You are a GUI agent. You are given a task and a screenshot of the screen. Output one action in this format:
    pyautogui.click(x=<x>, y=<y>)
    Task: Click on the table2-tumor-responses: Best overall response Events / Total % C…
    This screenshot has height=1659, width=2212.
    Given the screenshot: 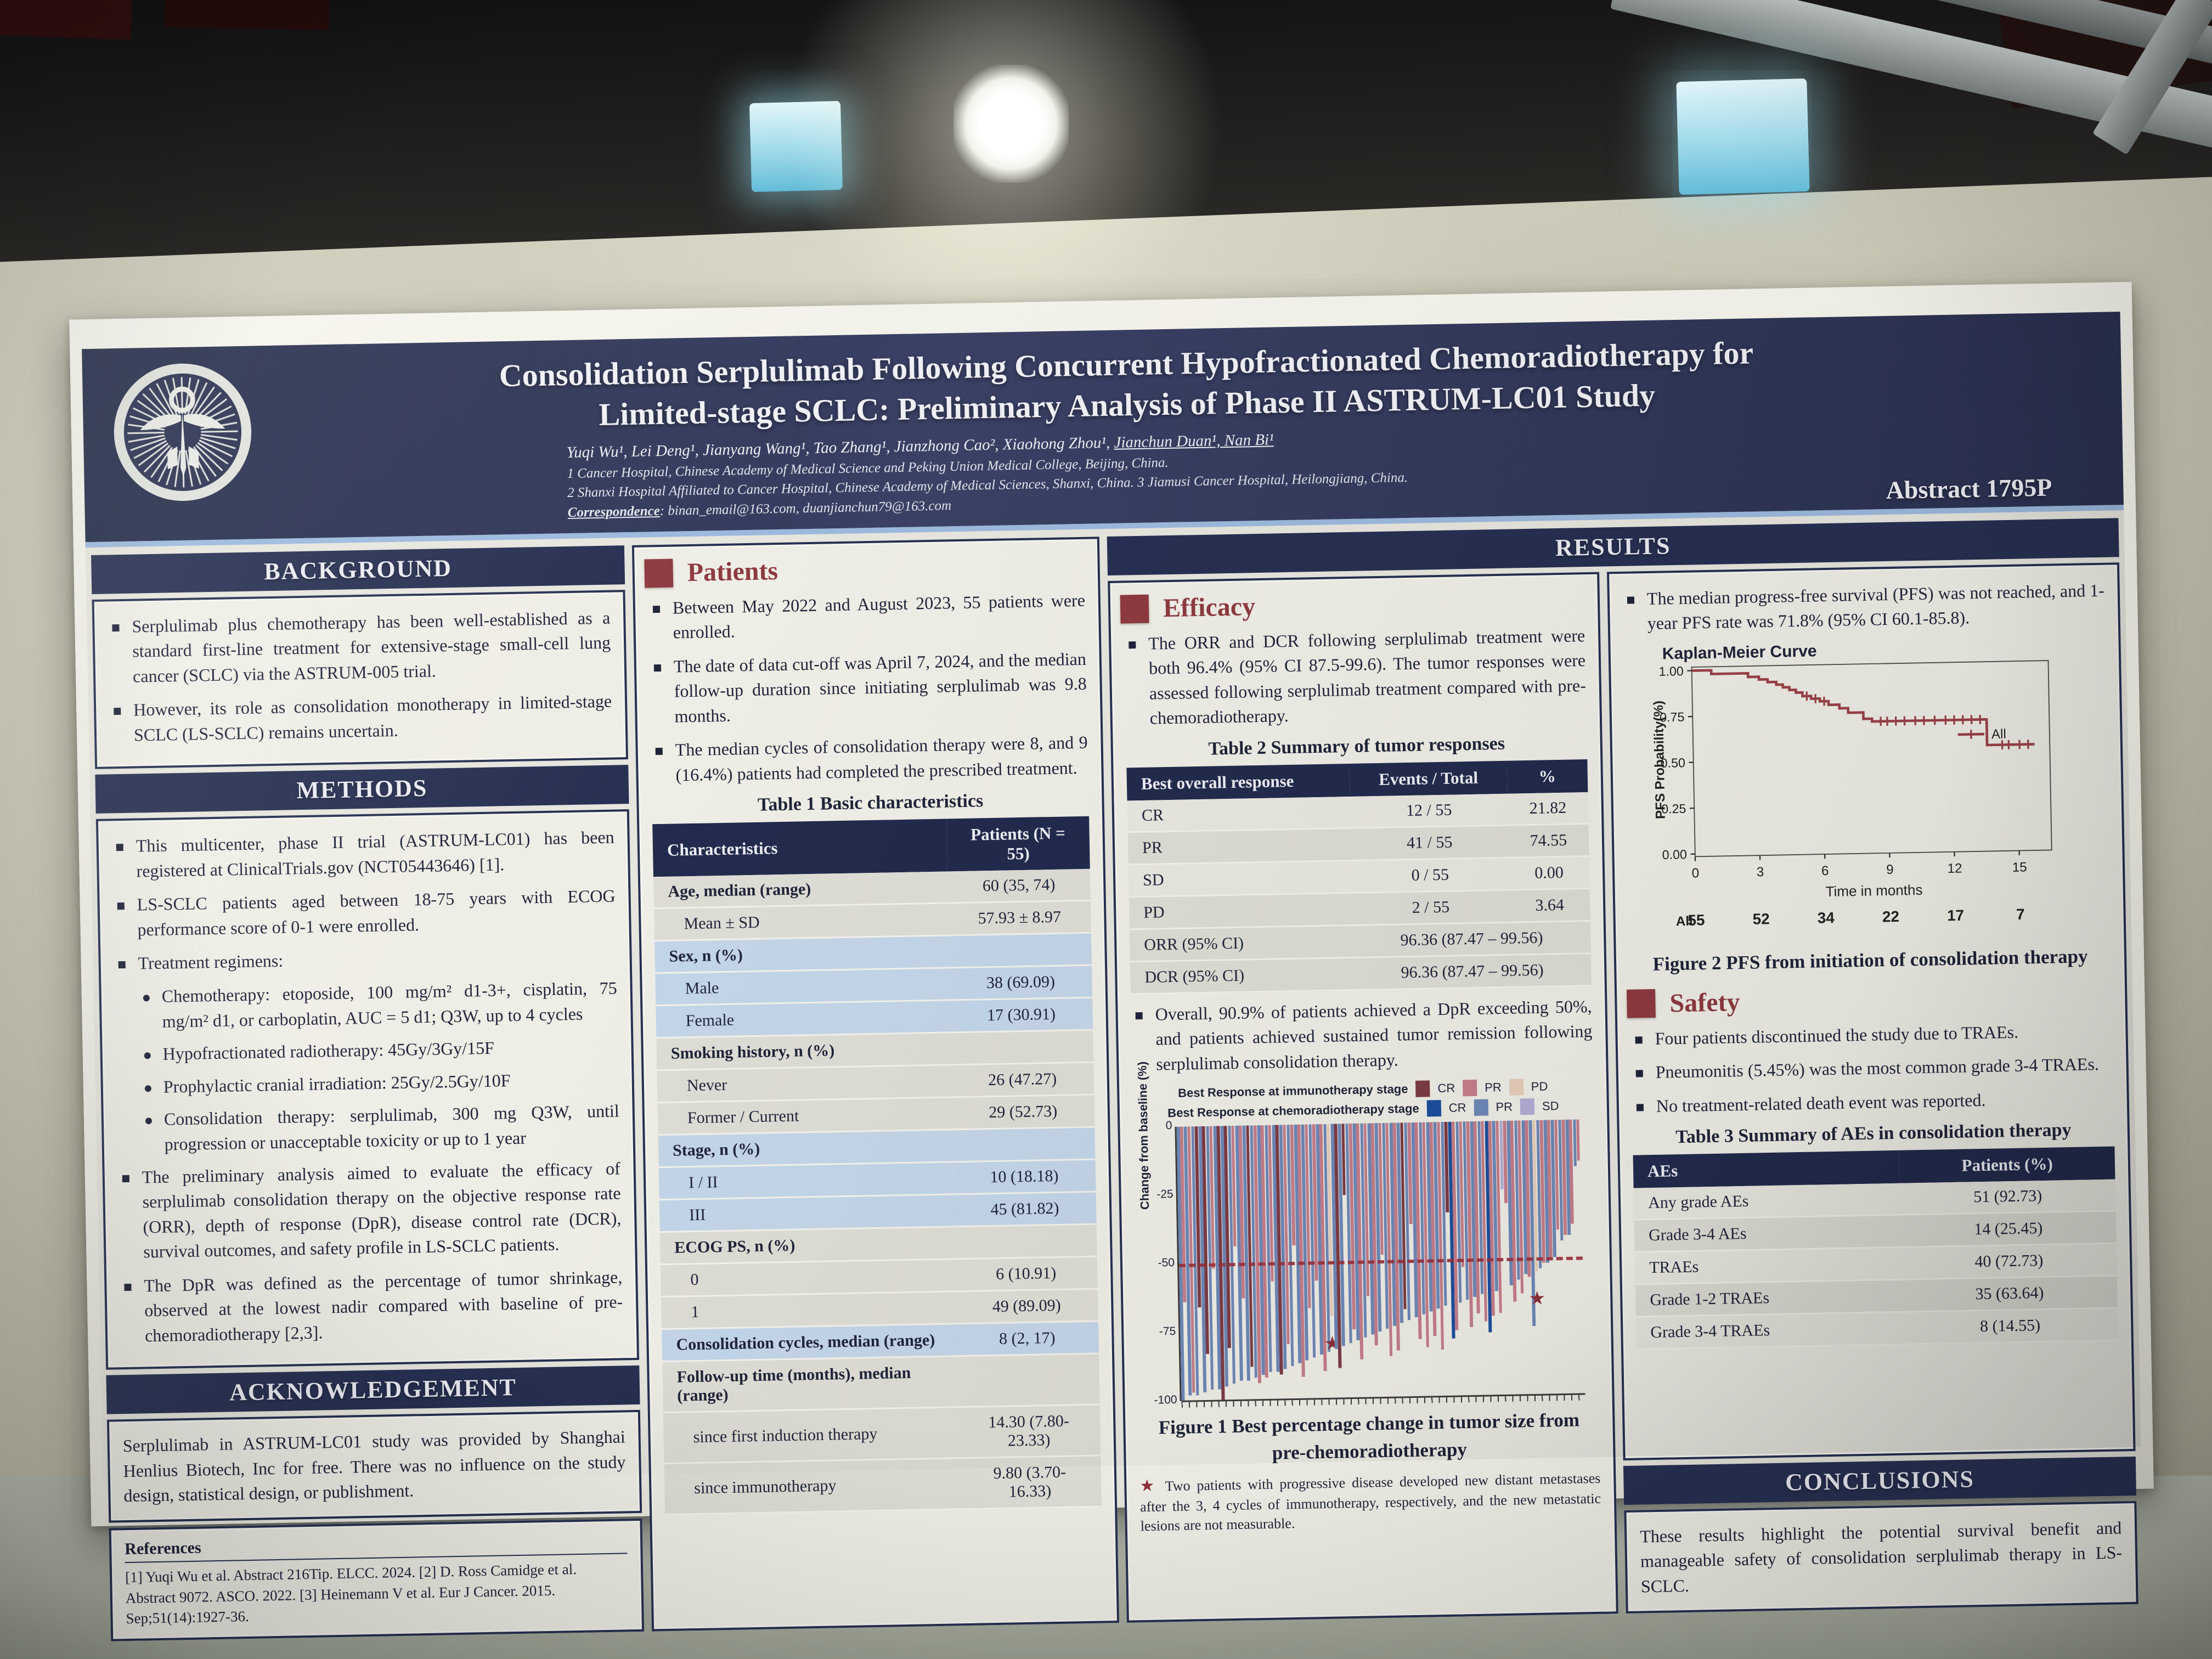 What is the action you would take?
    pyautogui.click(x=1359, y=877)
    